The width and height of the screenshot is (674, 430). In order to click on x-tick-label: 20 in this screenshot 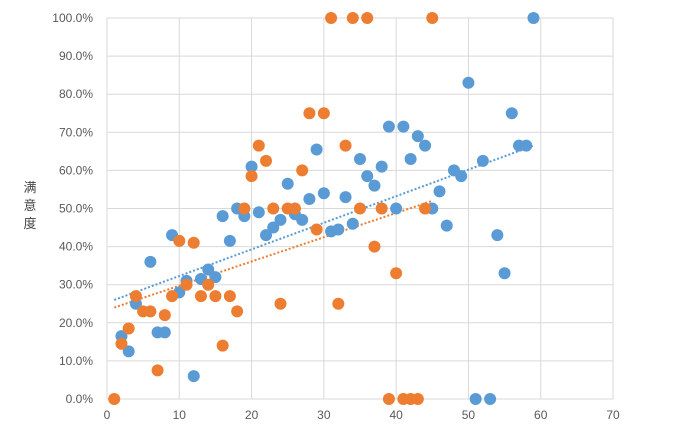, I will do `click(252, 415)`.